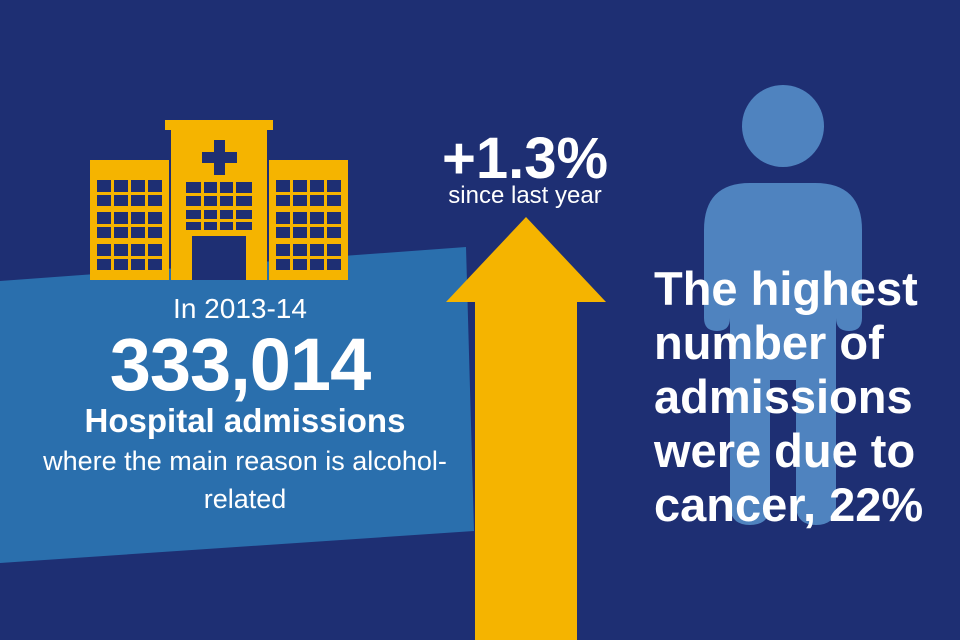 This screenshot has width=960, height=640. Describe the element at coordinates (525, 158) in the screenshot. I see `change-value: +1.3%` at that location.